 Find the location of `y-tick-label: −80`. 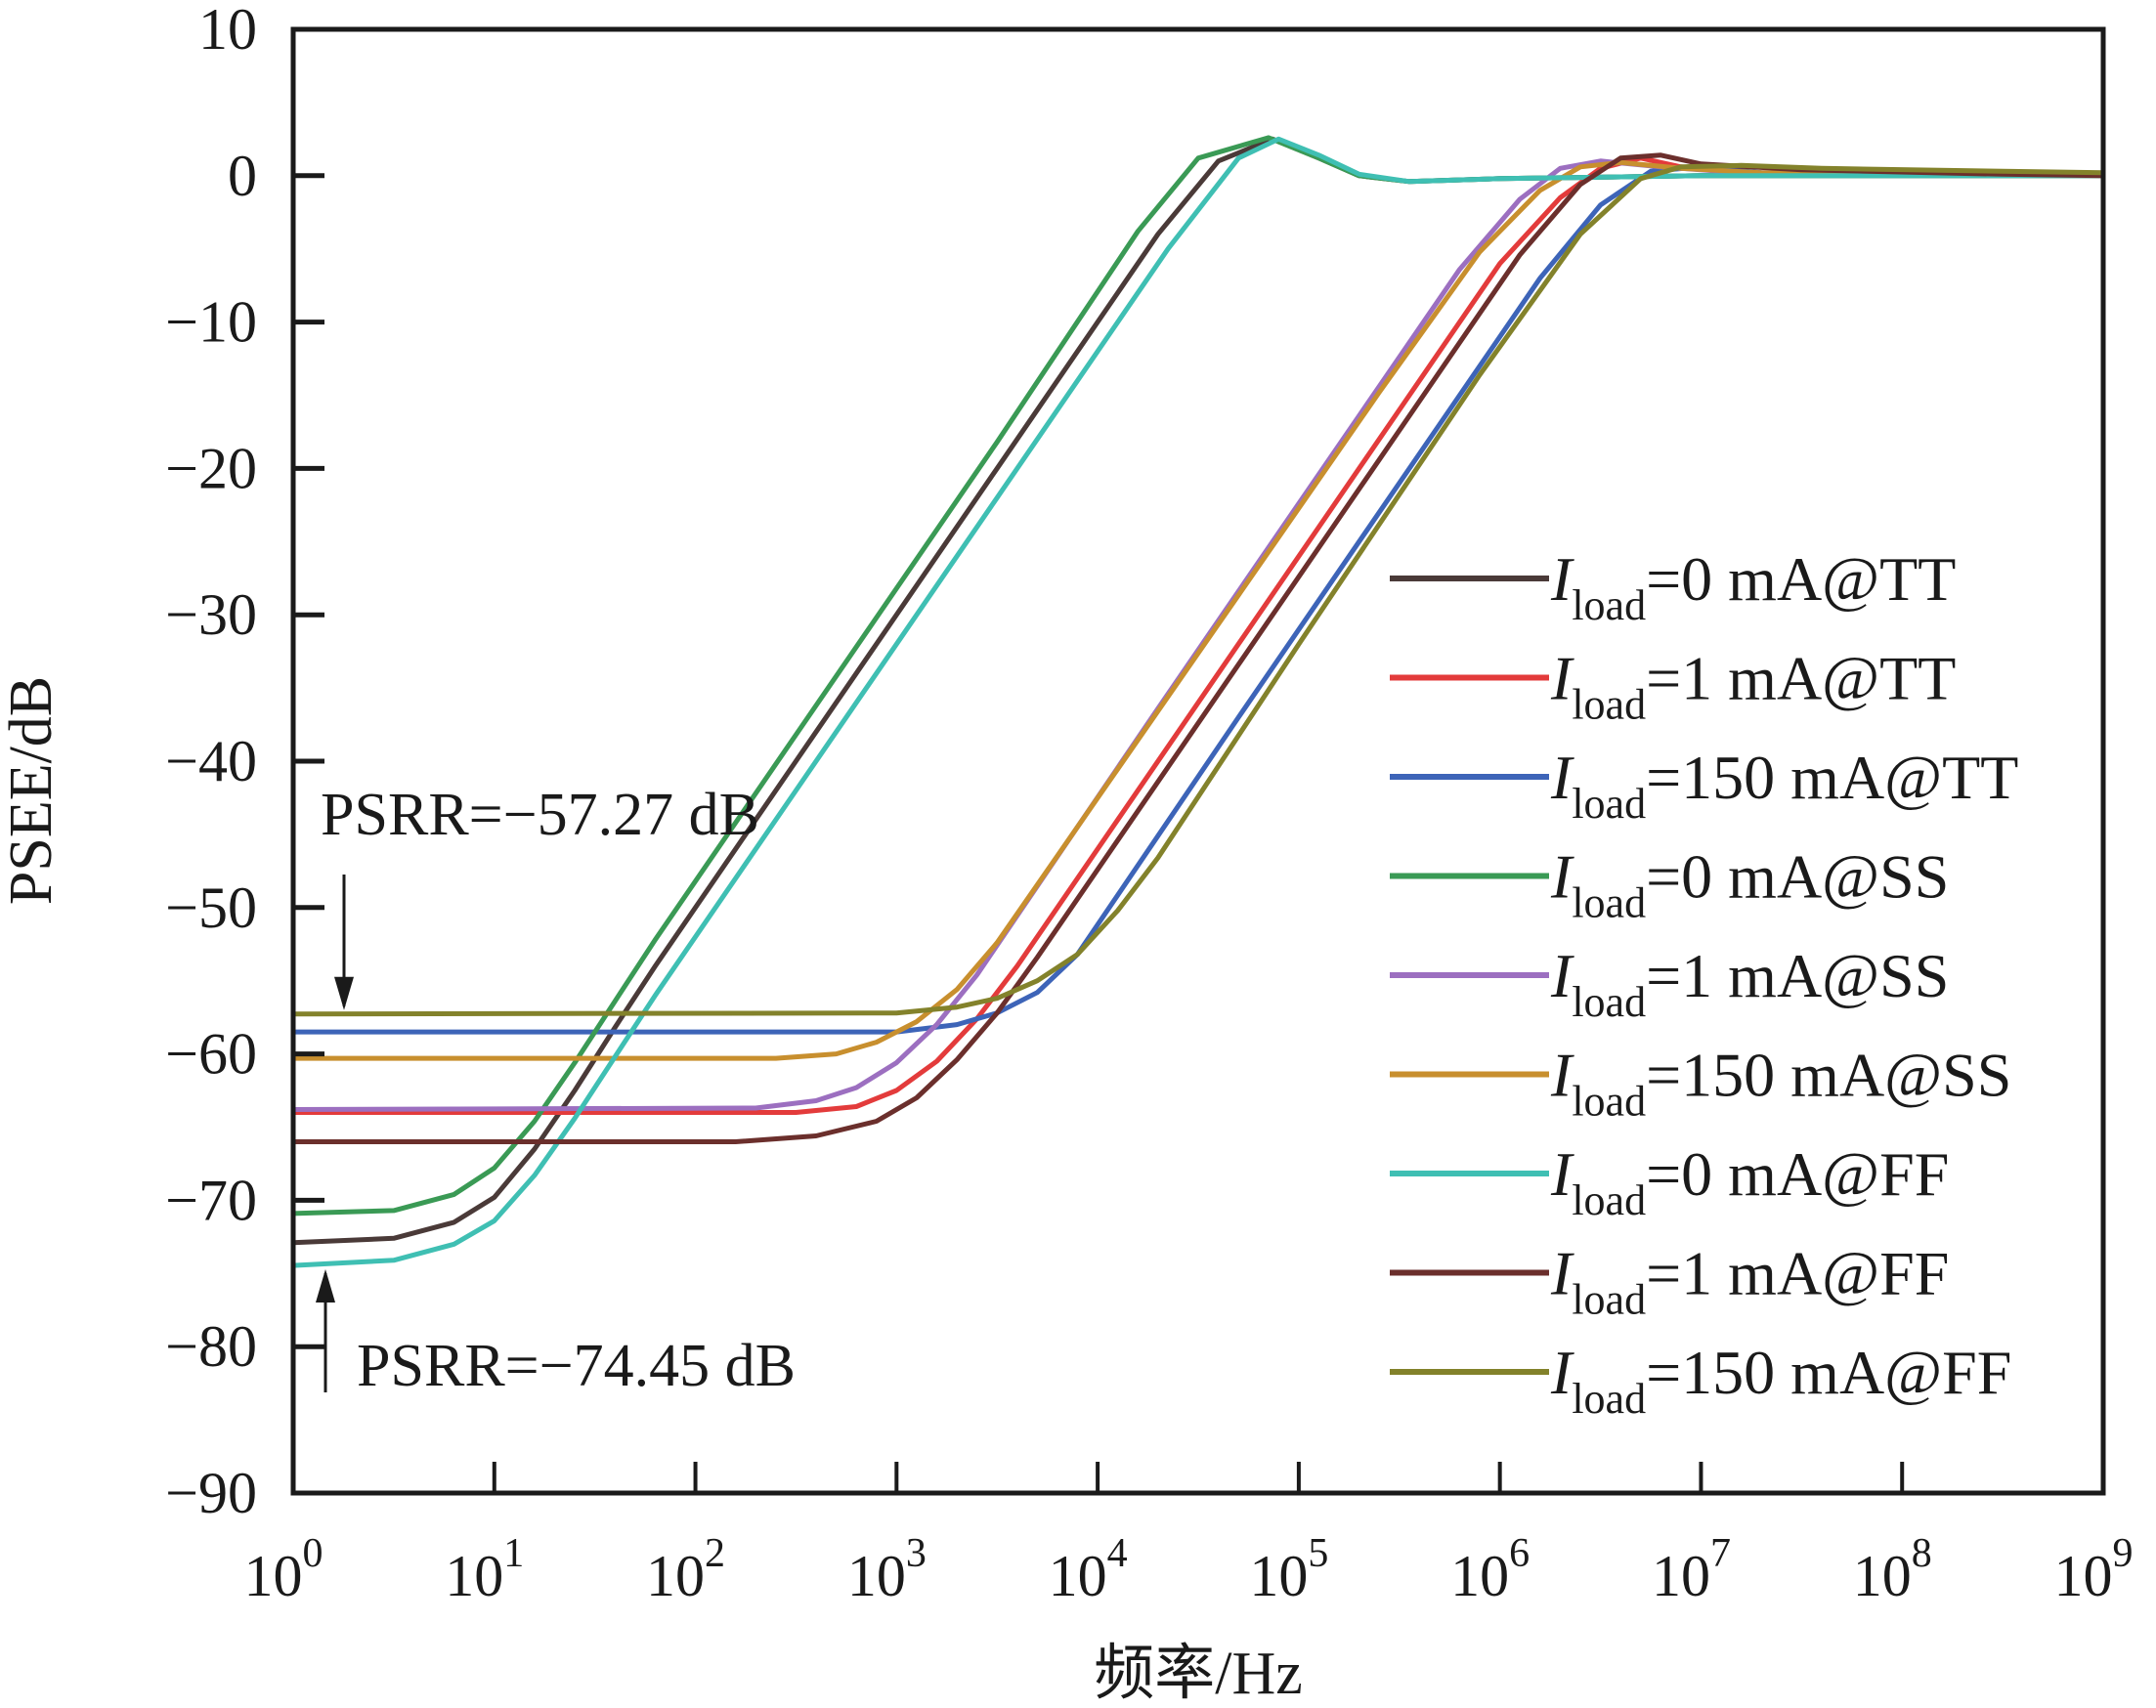

y-tick-label: −80 is located at coordinates (211, 1346).